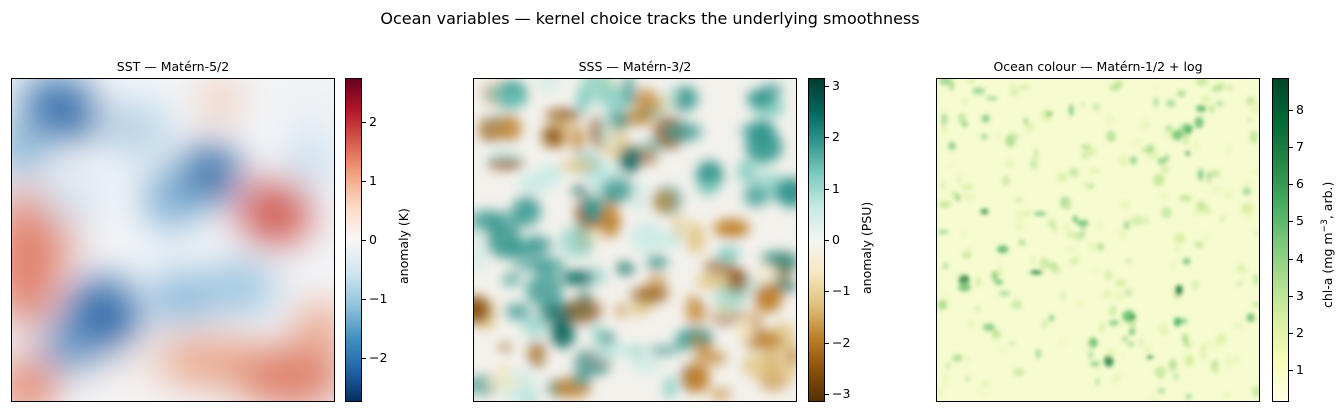  I want to click on colorbar-tick-label: 3, so click(836, 85).